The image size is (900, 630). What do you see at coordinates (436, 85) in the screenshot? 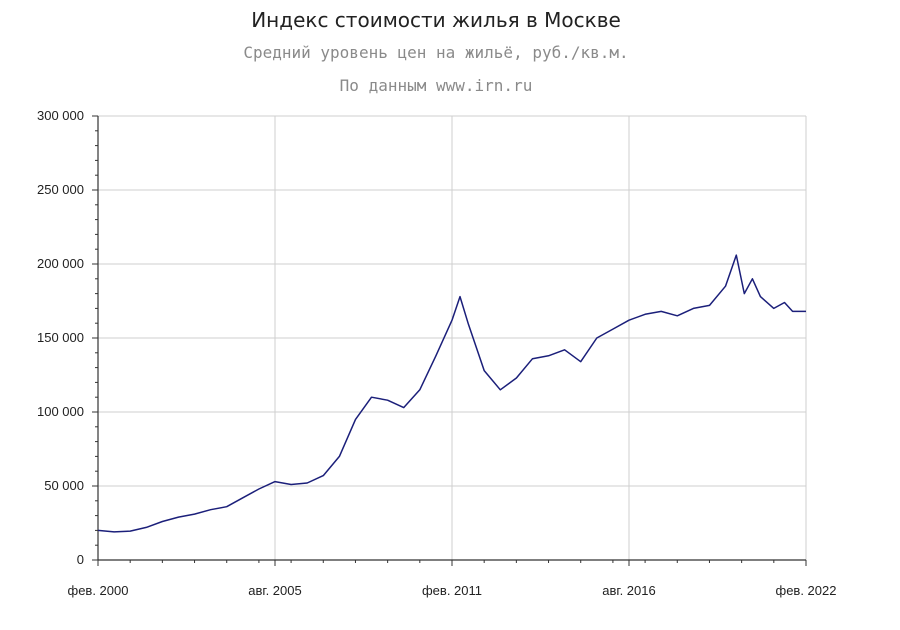
I see `chart-source: По данным www.irn.ru` at bounding box center [436, 85].